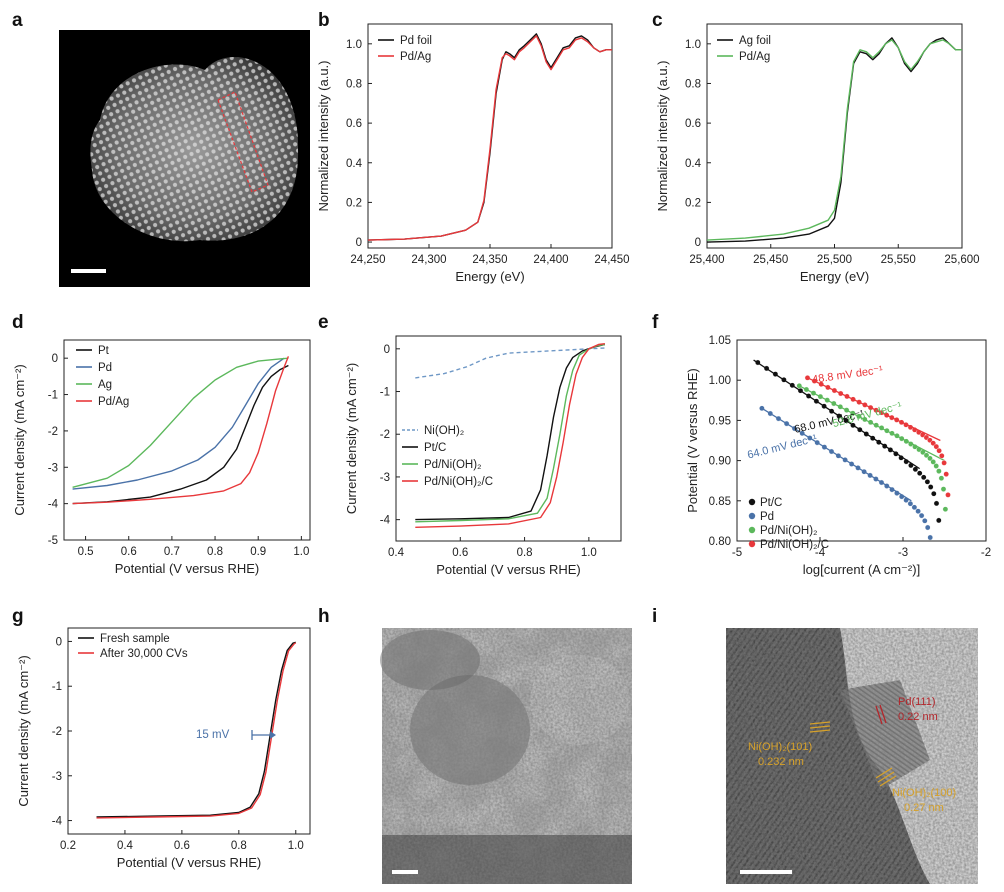 This screenshot has height=892, width=1004. I want to click on legend-label-Pd/Ni(OH)₂/C: Pd/Ni(OH)₂/C, so click(794, 545).